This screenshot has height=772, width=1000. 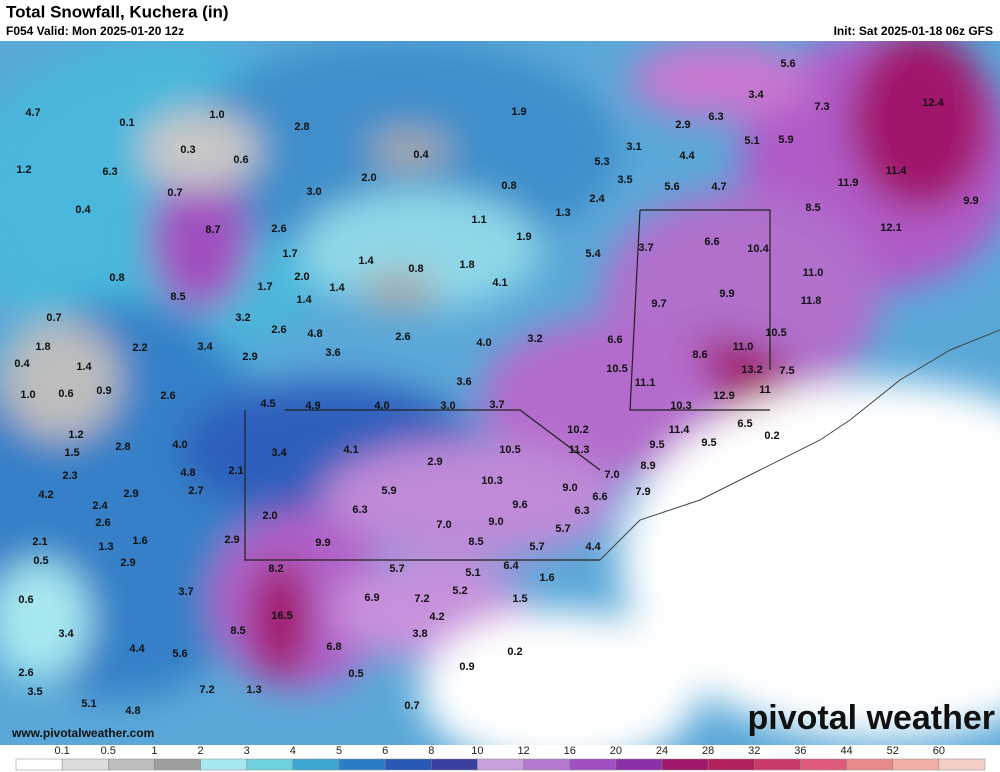 What do you see at coordinates (523, 237) in the screenshot?
I see `snow-total-label: 1.9` at bounding box center [523, 237].